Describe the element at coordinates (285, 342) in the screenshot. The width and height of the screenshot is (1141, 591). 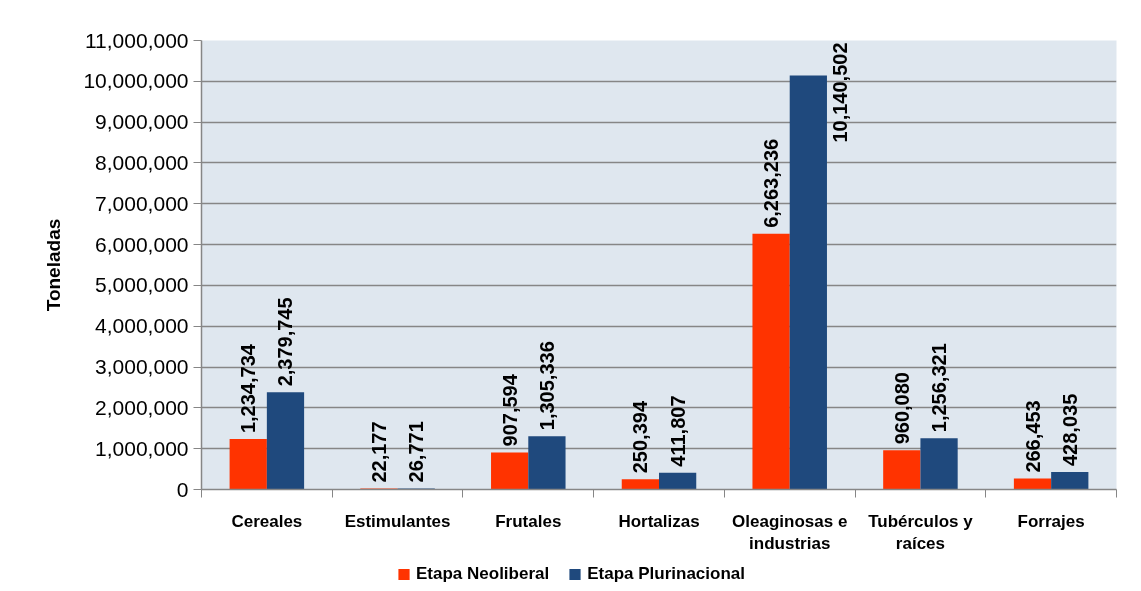
I see `data-label: 2,379,745` at that location.